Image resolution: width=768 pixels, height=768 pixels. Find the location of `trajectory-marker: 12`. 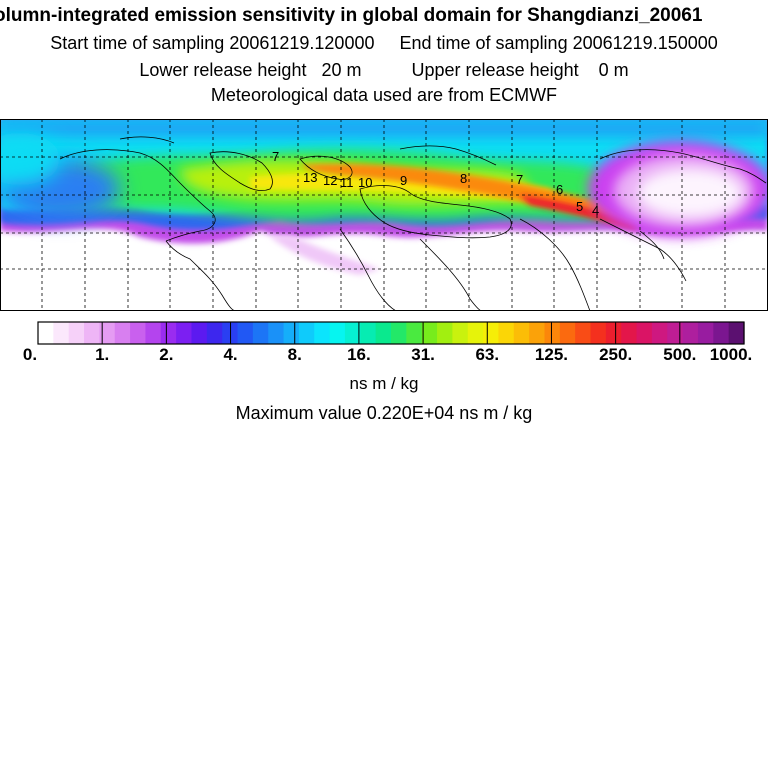

trajectory-marker: 12 is located at coordinates (330, 180).